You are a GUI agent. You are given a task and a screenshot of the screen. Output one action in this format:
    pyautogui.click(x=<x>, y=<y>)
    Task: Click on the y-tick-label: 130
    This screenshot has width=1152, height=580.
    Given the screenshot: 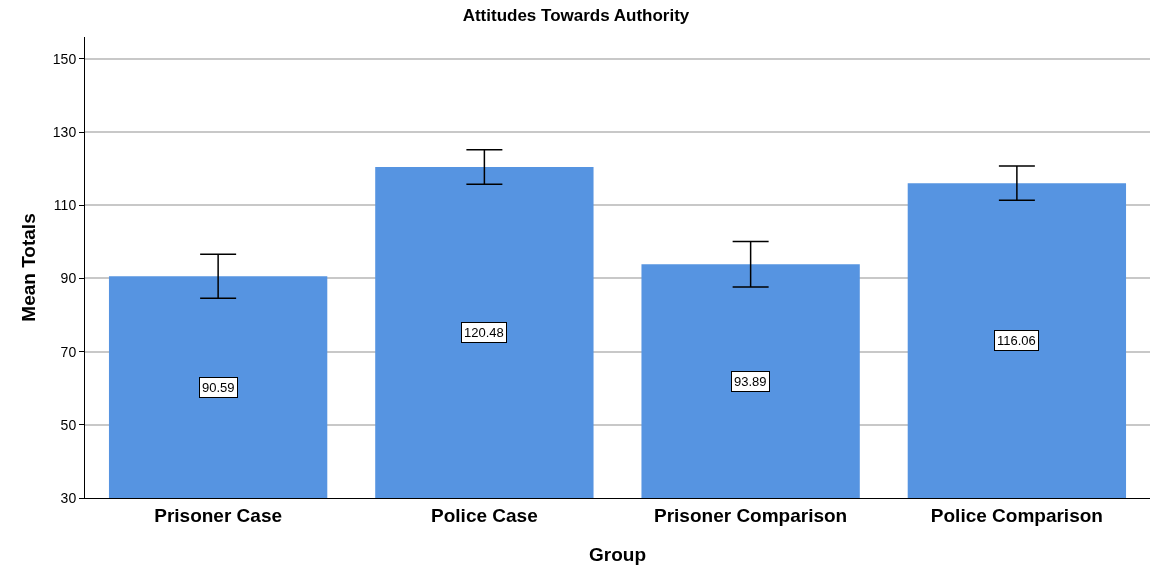 What is the action you would take?
    pyautogui.click(x=64, y=132)
    